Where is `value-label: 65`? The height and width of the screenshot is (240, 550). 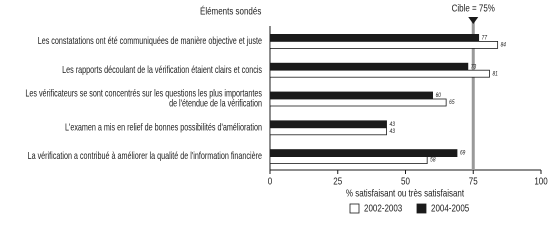
value-label: 65 is located at coordinates (452, 103).